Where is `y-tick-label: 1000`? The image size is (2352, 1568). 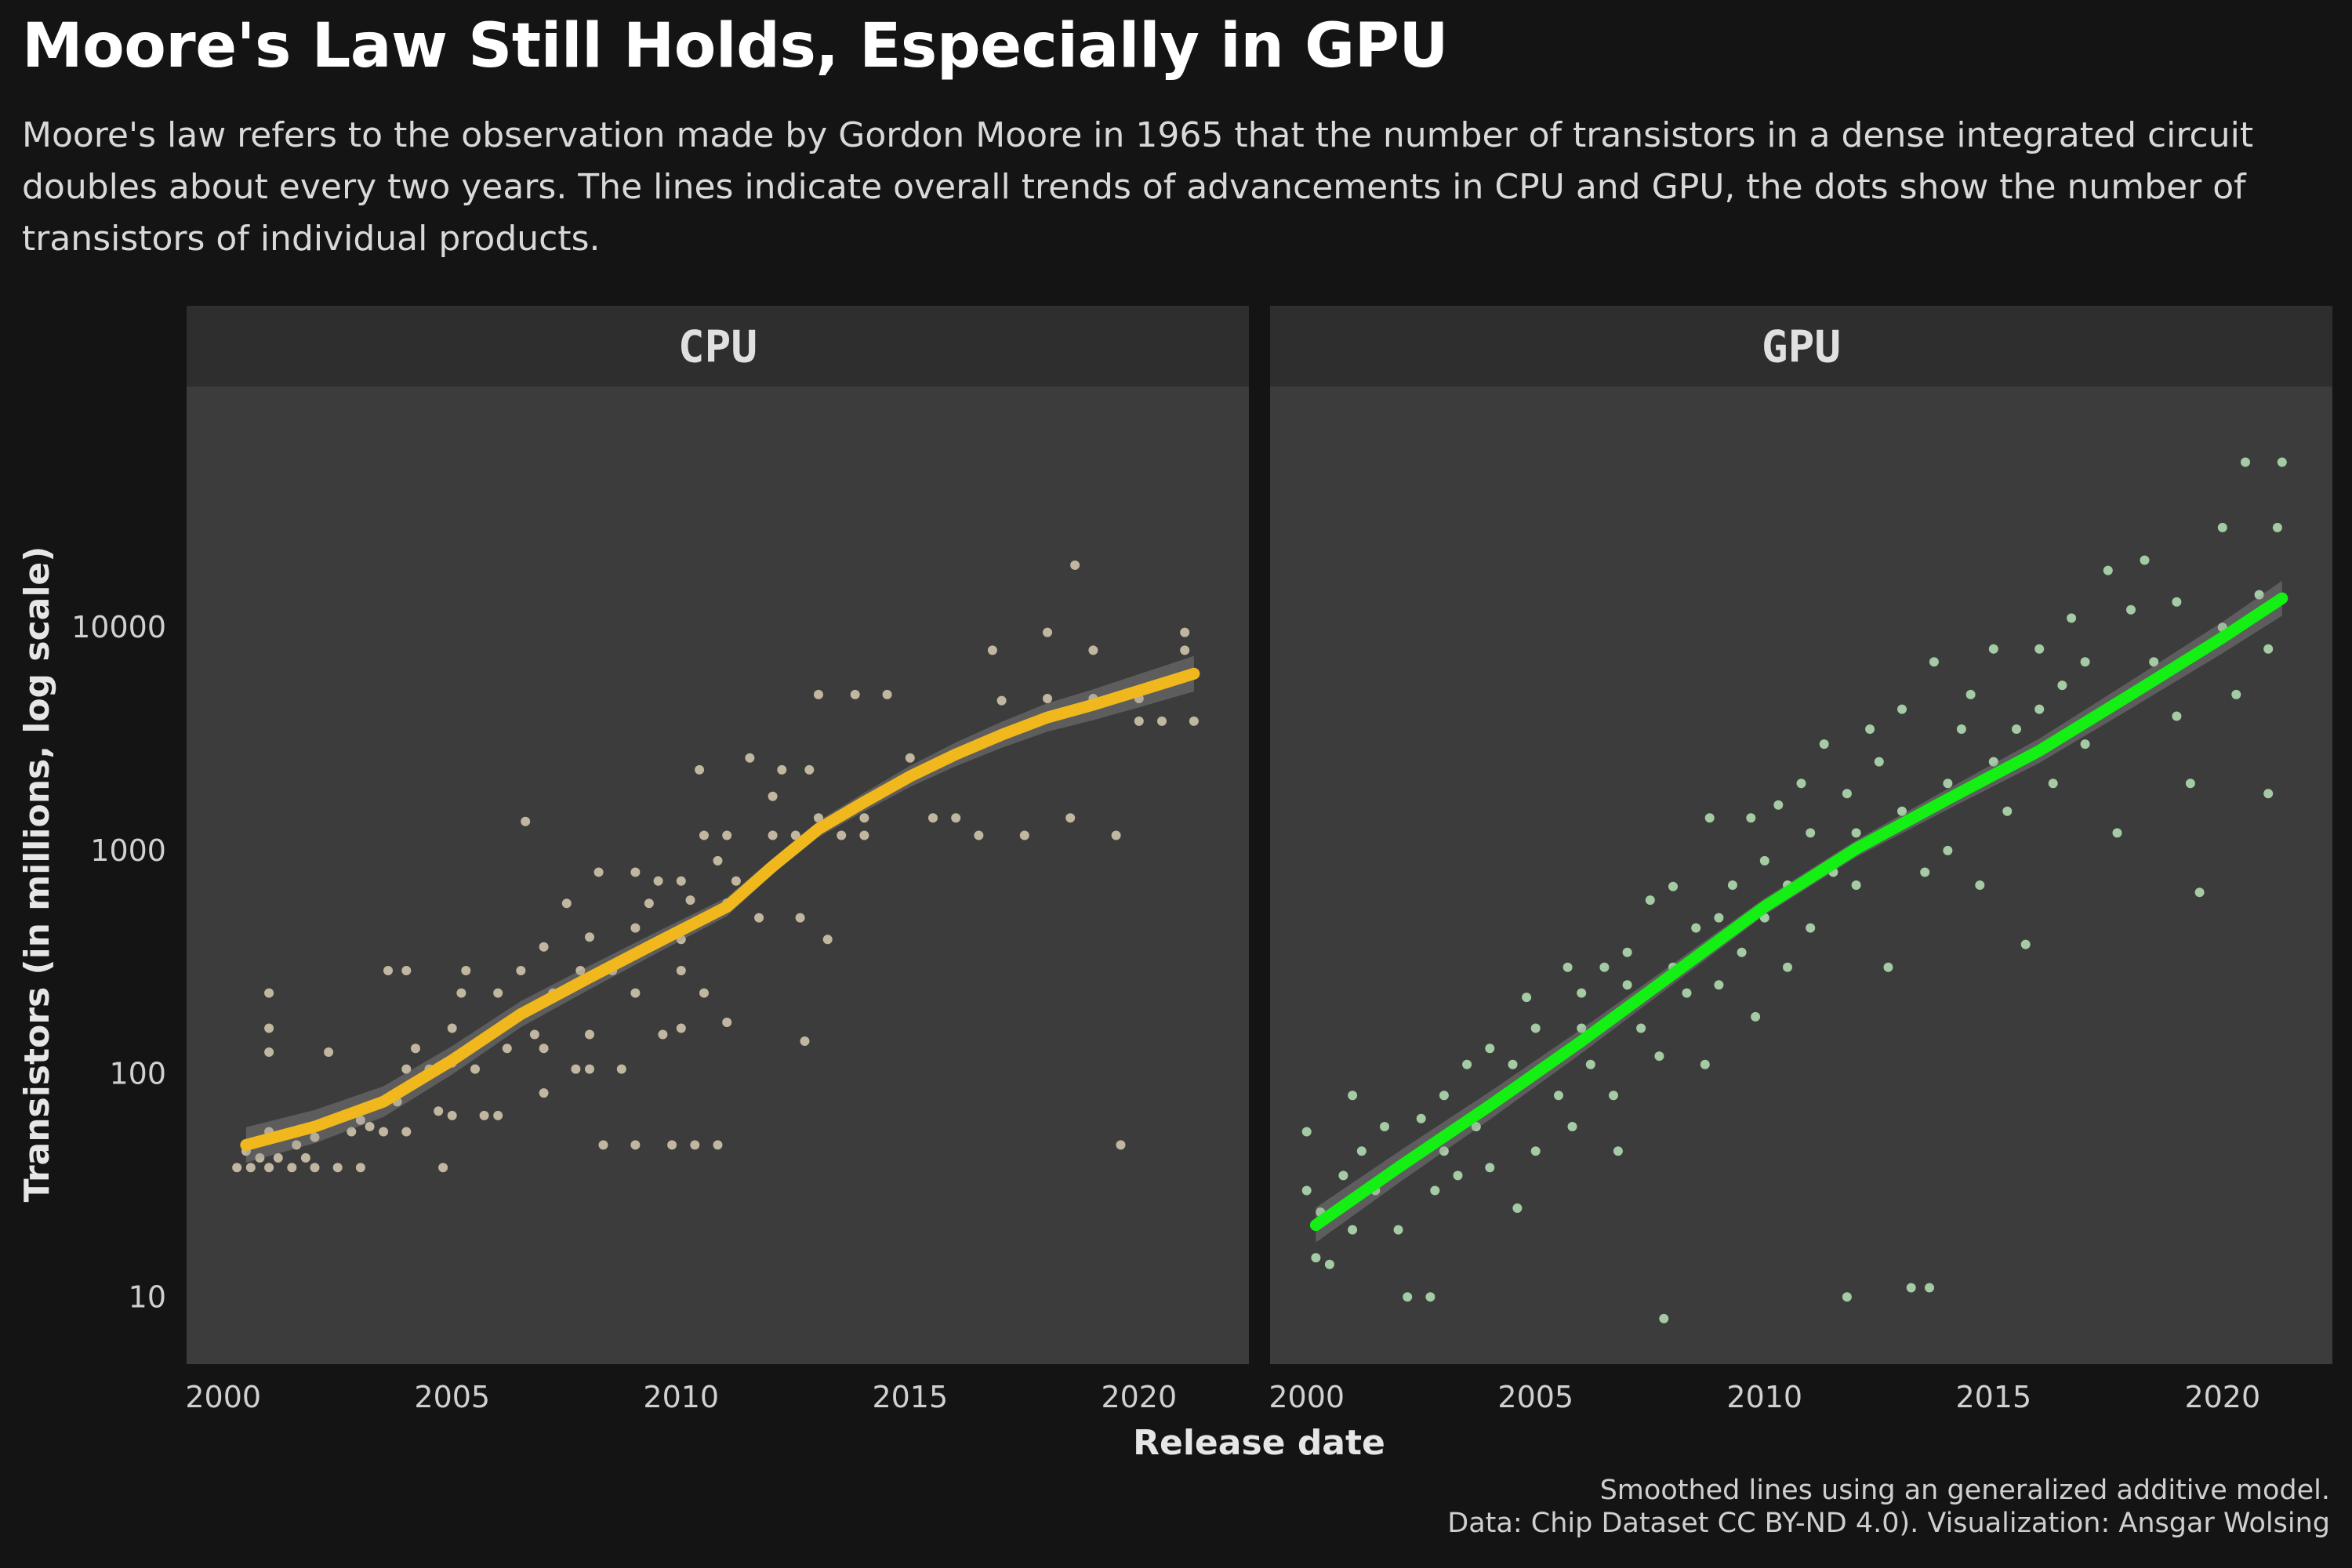
y-tick-label: 1000 is located at coordinates (128, 850).